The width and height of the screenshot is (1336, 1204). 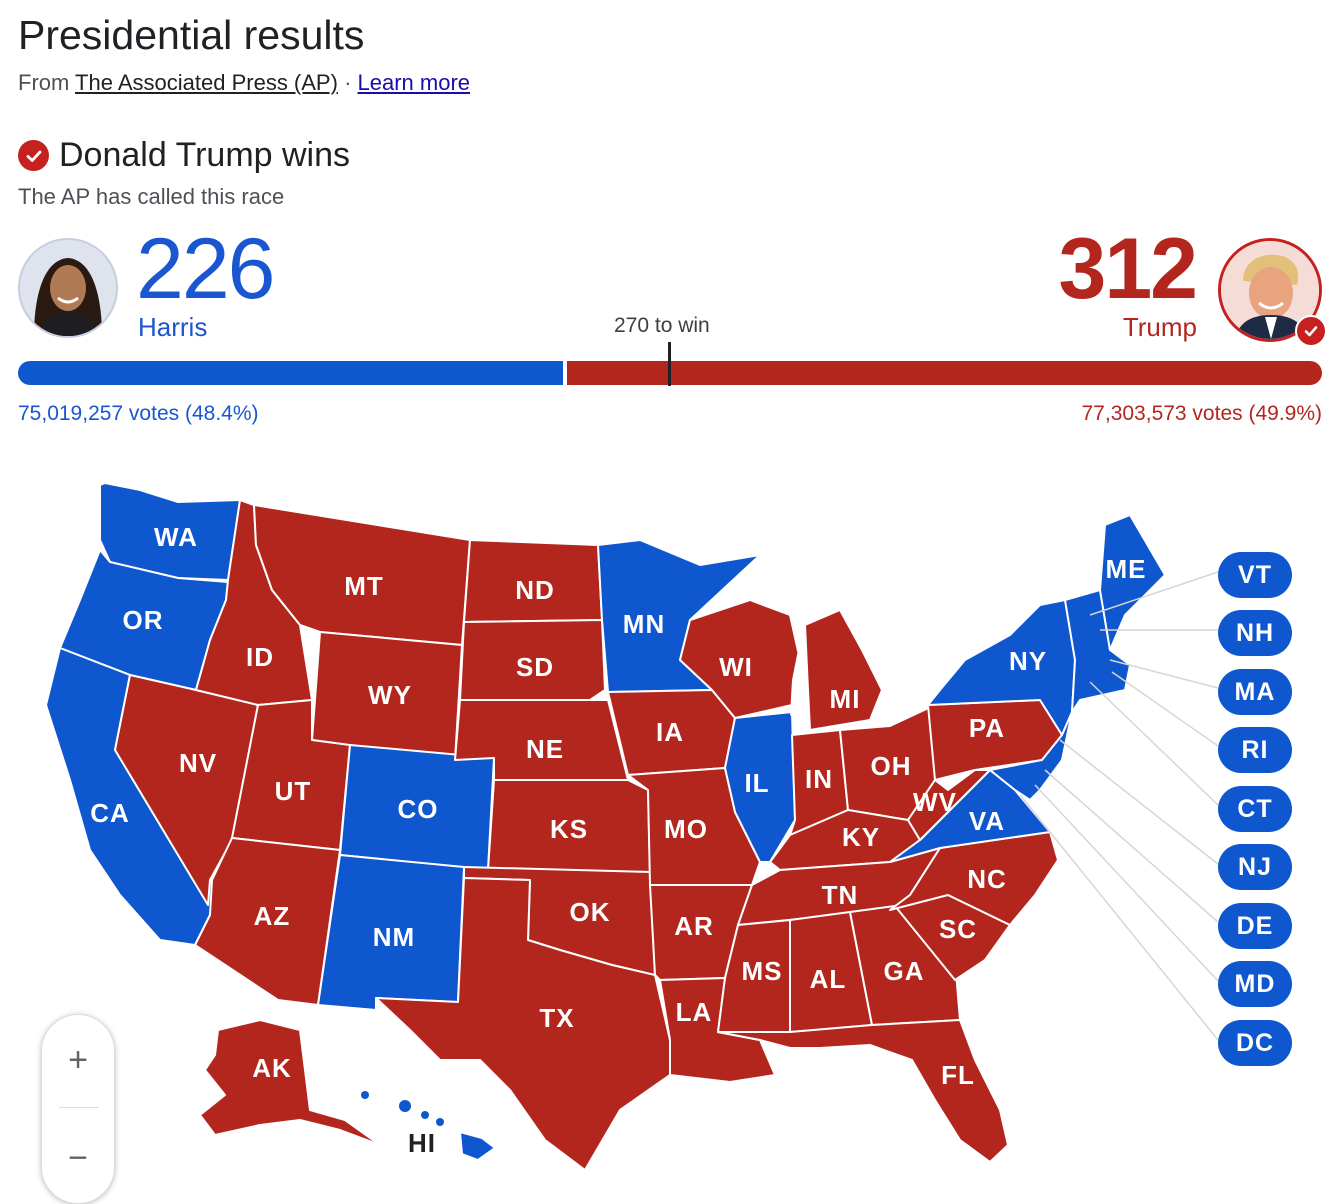 I want to click on winner-row: Donald Trump wins, so click(x=184, y=155).